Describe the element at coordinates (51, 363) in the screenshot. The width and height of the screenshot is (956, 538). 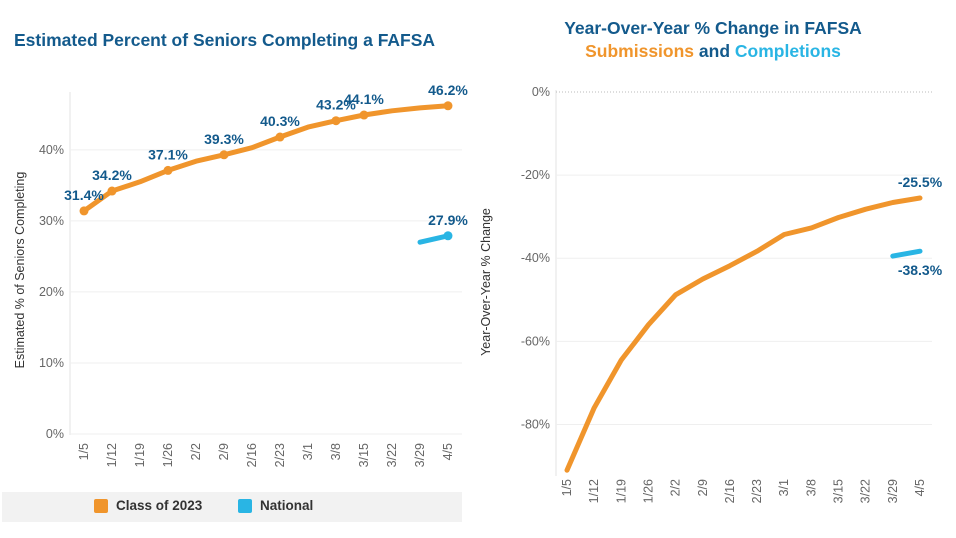
I see `y-tick-label: 10%` at that location.